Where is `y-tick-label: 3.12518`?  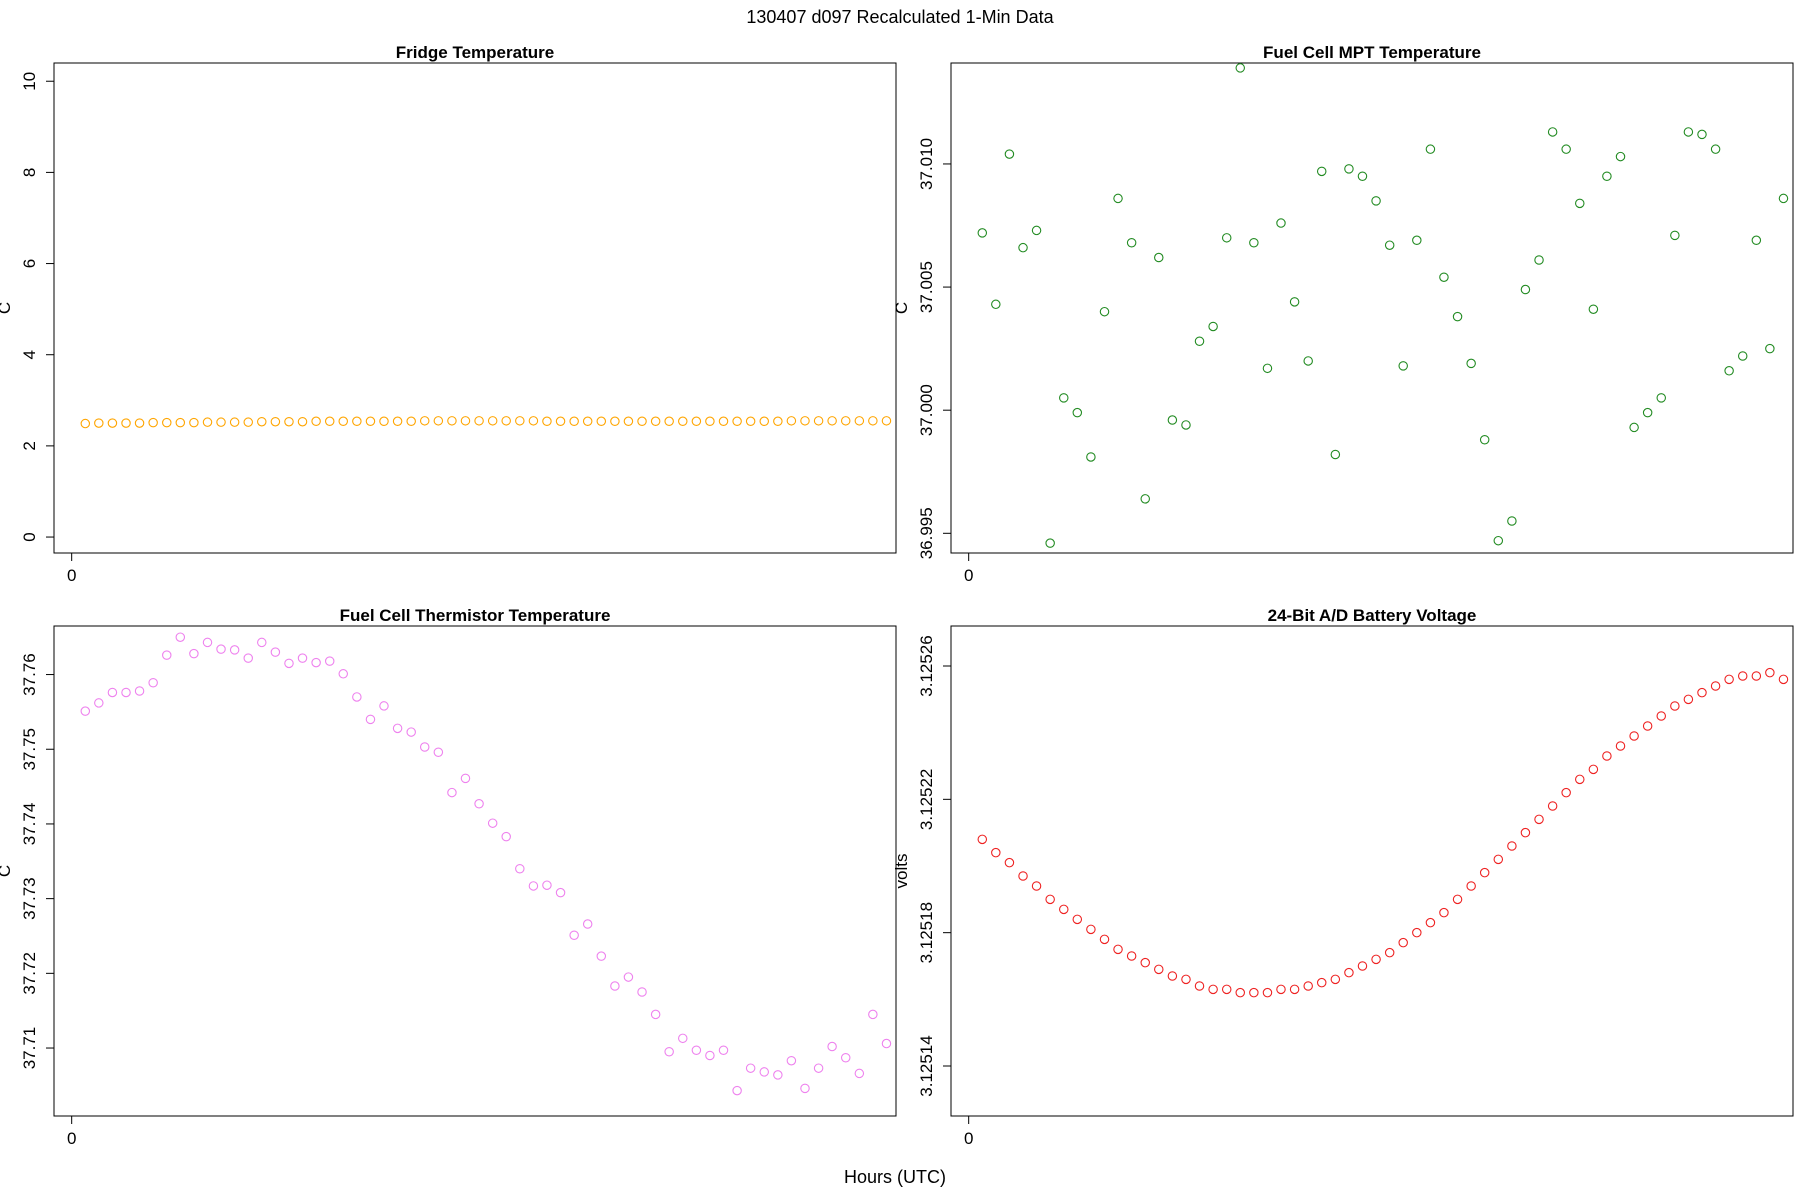
y-tick-label: 3.12518 is located at coordinates (926, 932).